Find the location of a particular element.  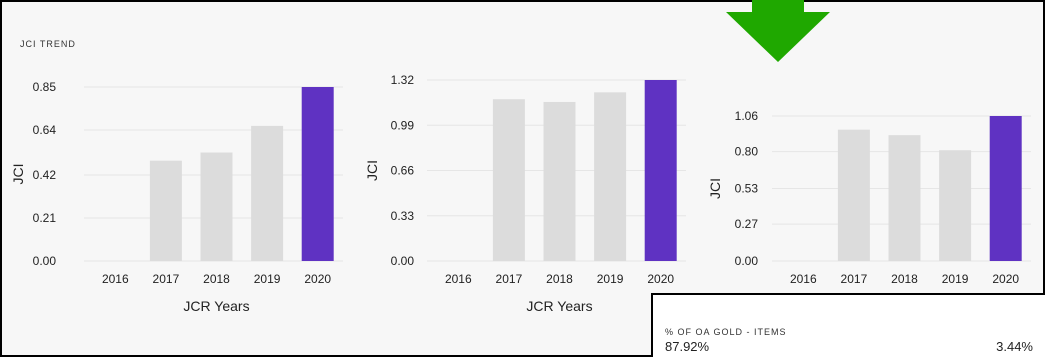

y-tick-label: 0.33 is located at coordinates (403, 216).